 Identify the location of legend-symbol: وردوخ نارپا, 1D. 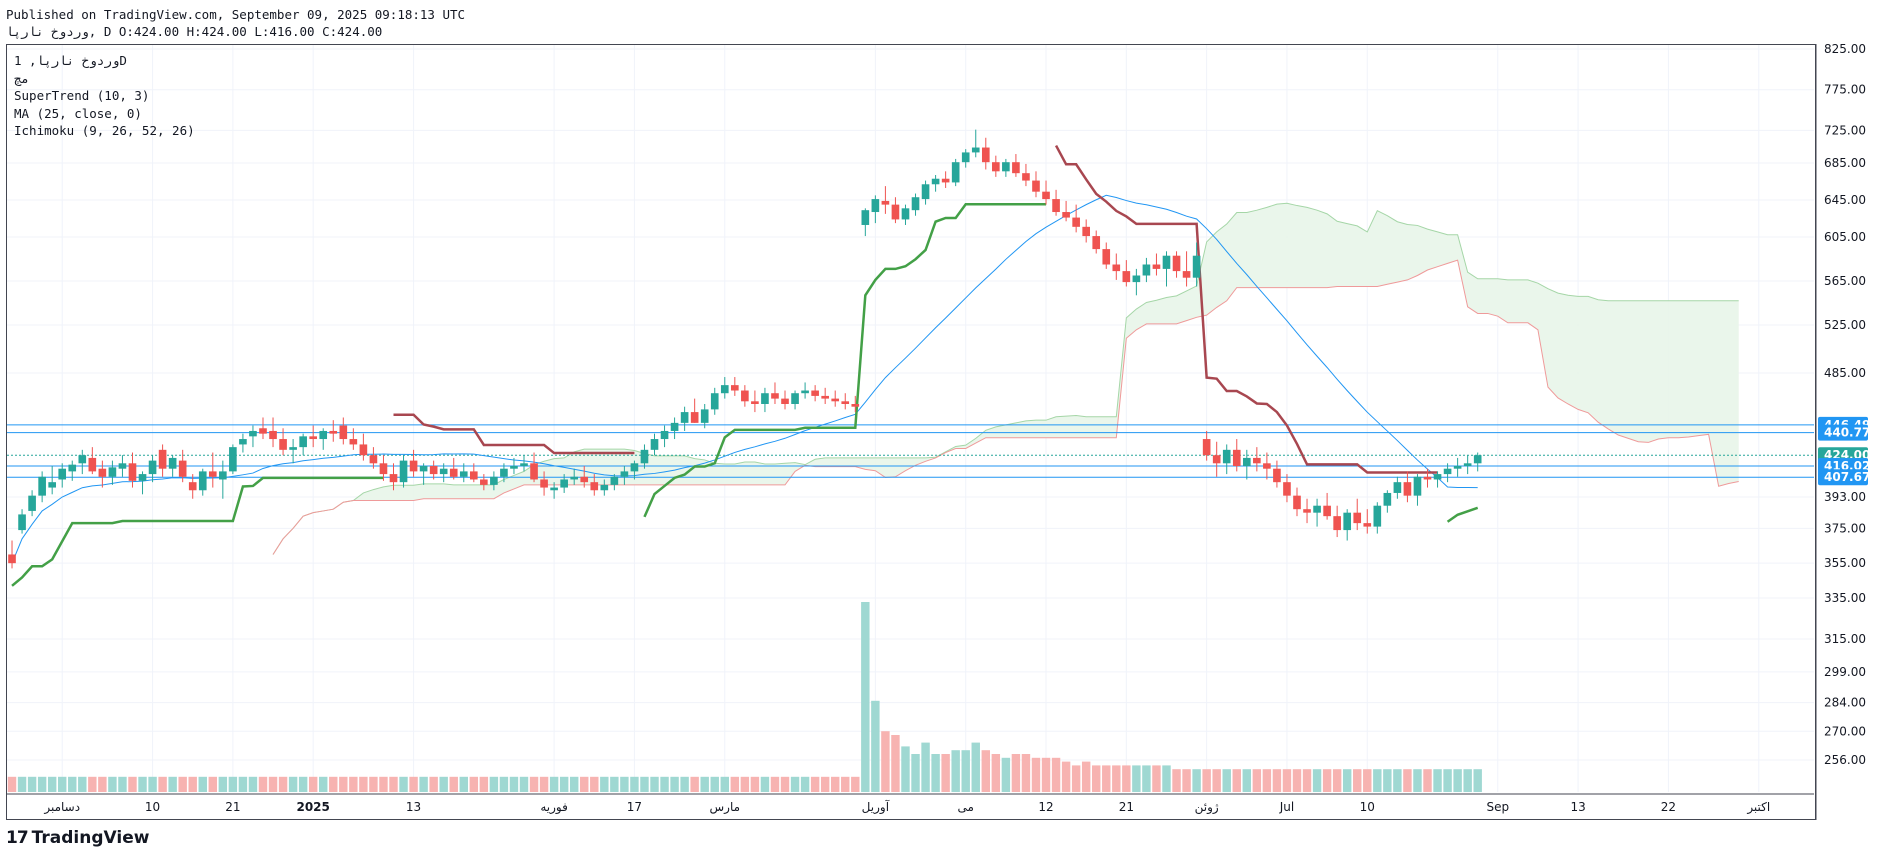
(70, 60).